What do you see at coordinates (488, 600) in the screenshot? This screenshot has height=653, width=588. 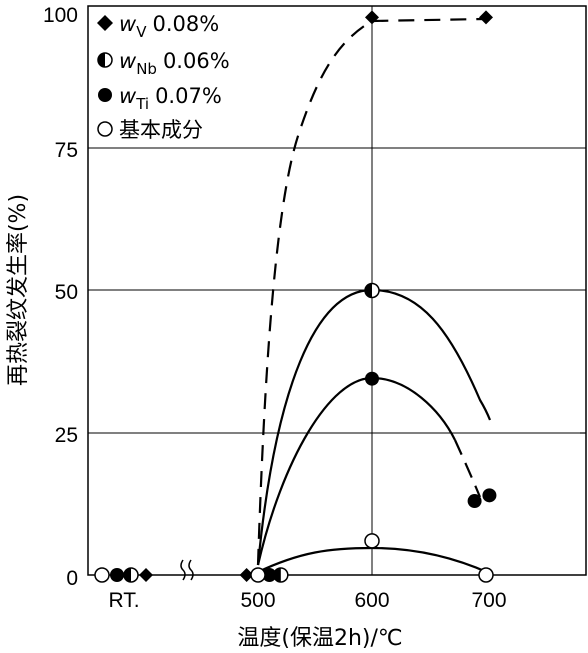 I see `x-tick-label: 700` at bounding box center [488, 600].